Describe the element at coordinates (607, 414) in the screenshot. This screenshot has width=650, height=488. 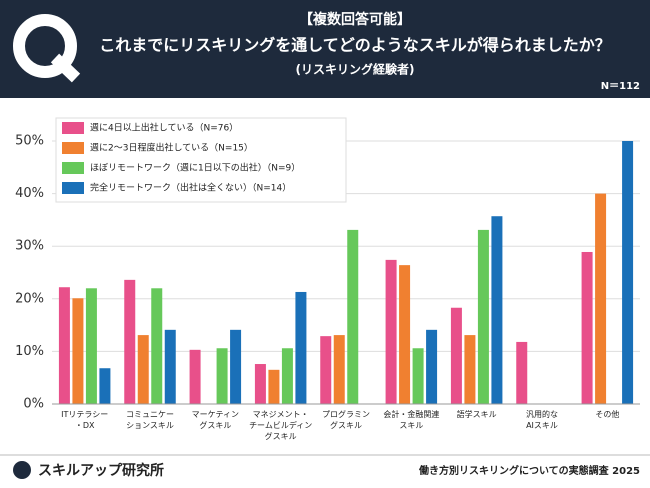
I see `x-tick-label: その他` at that location.